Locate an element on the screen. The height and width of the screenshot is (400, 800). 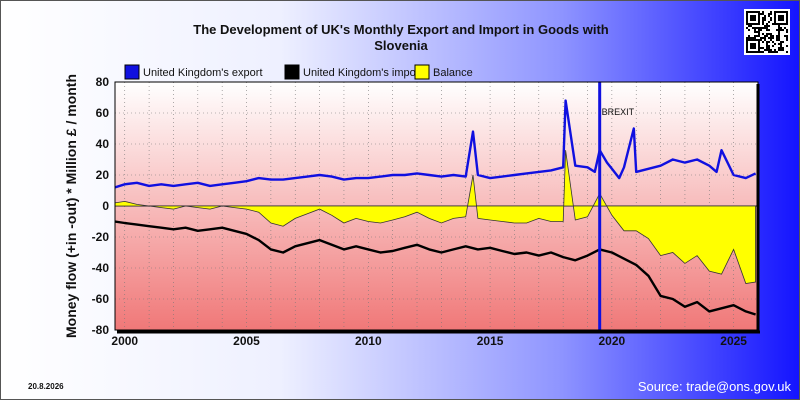
y-tick-label: 80 is located at coordinates (103, 82).